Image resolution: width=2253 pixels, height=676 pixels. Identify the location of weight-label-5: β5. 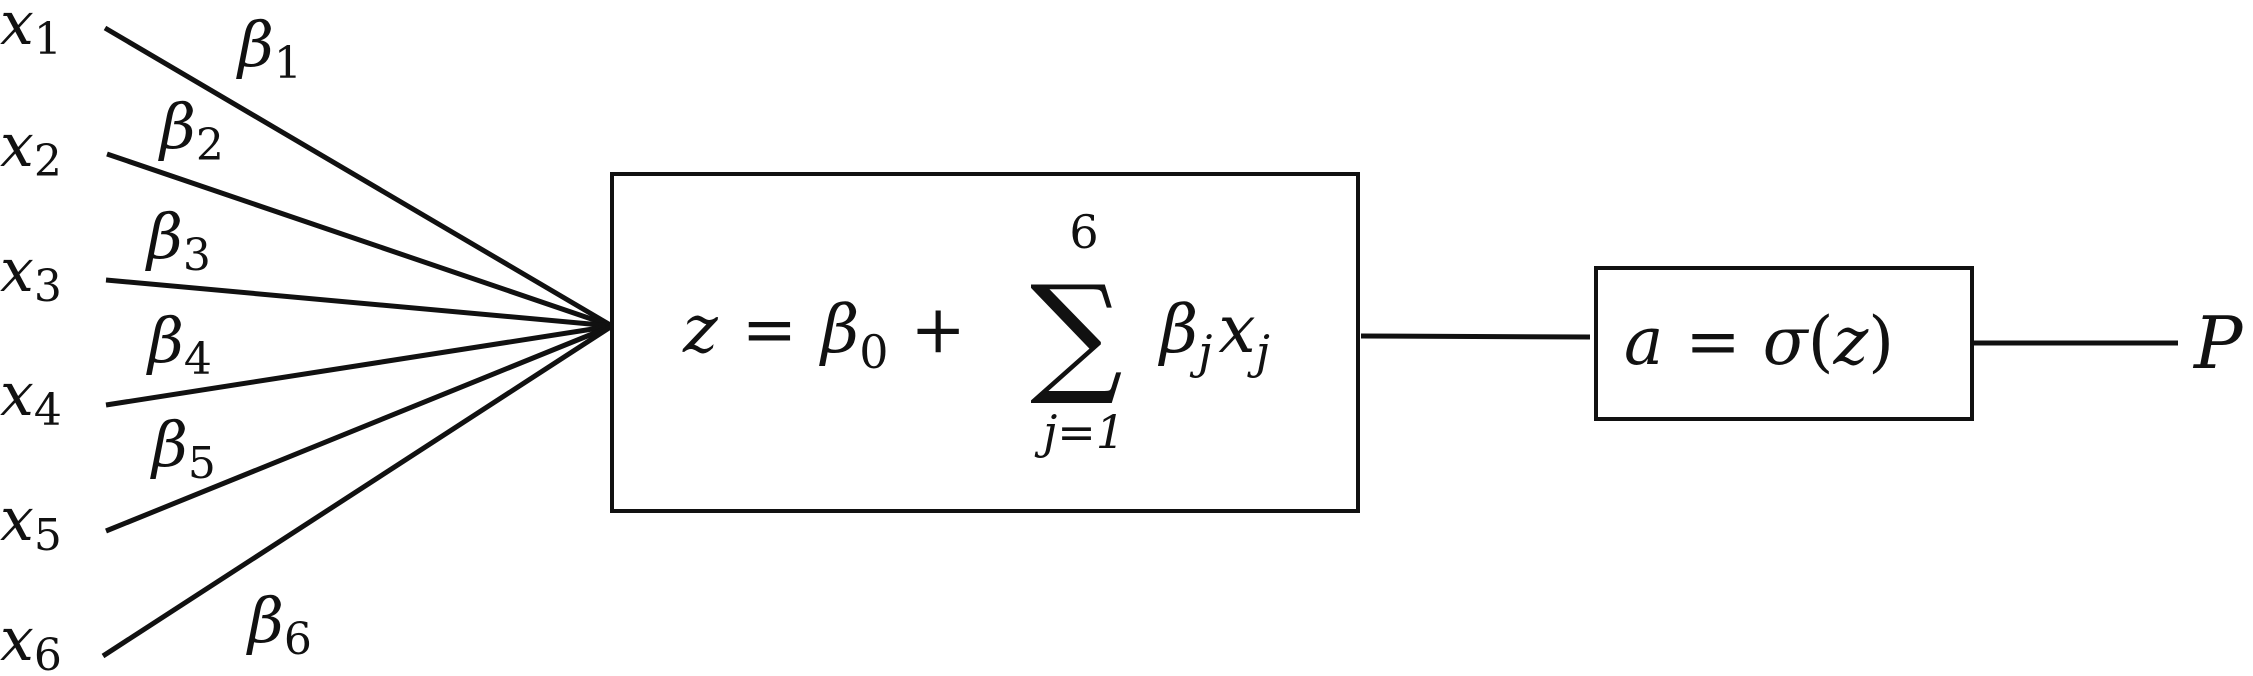
(183, 448).